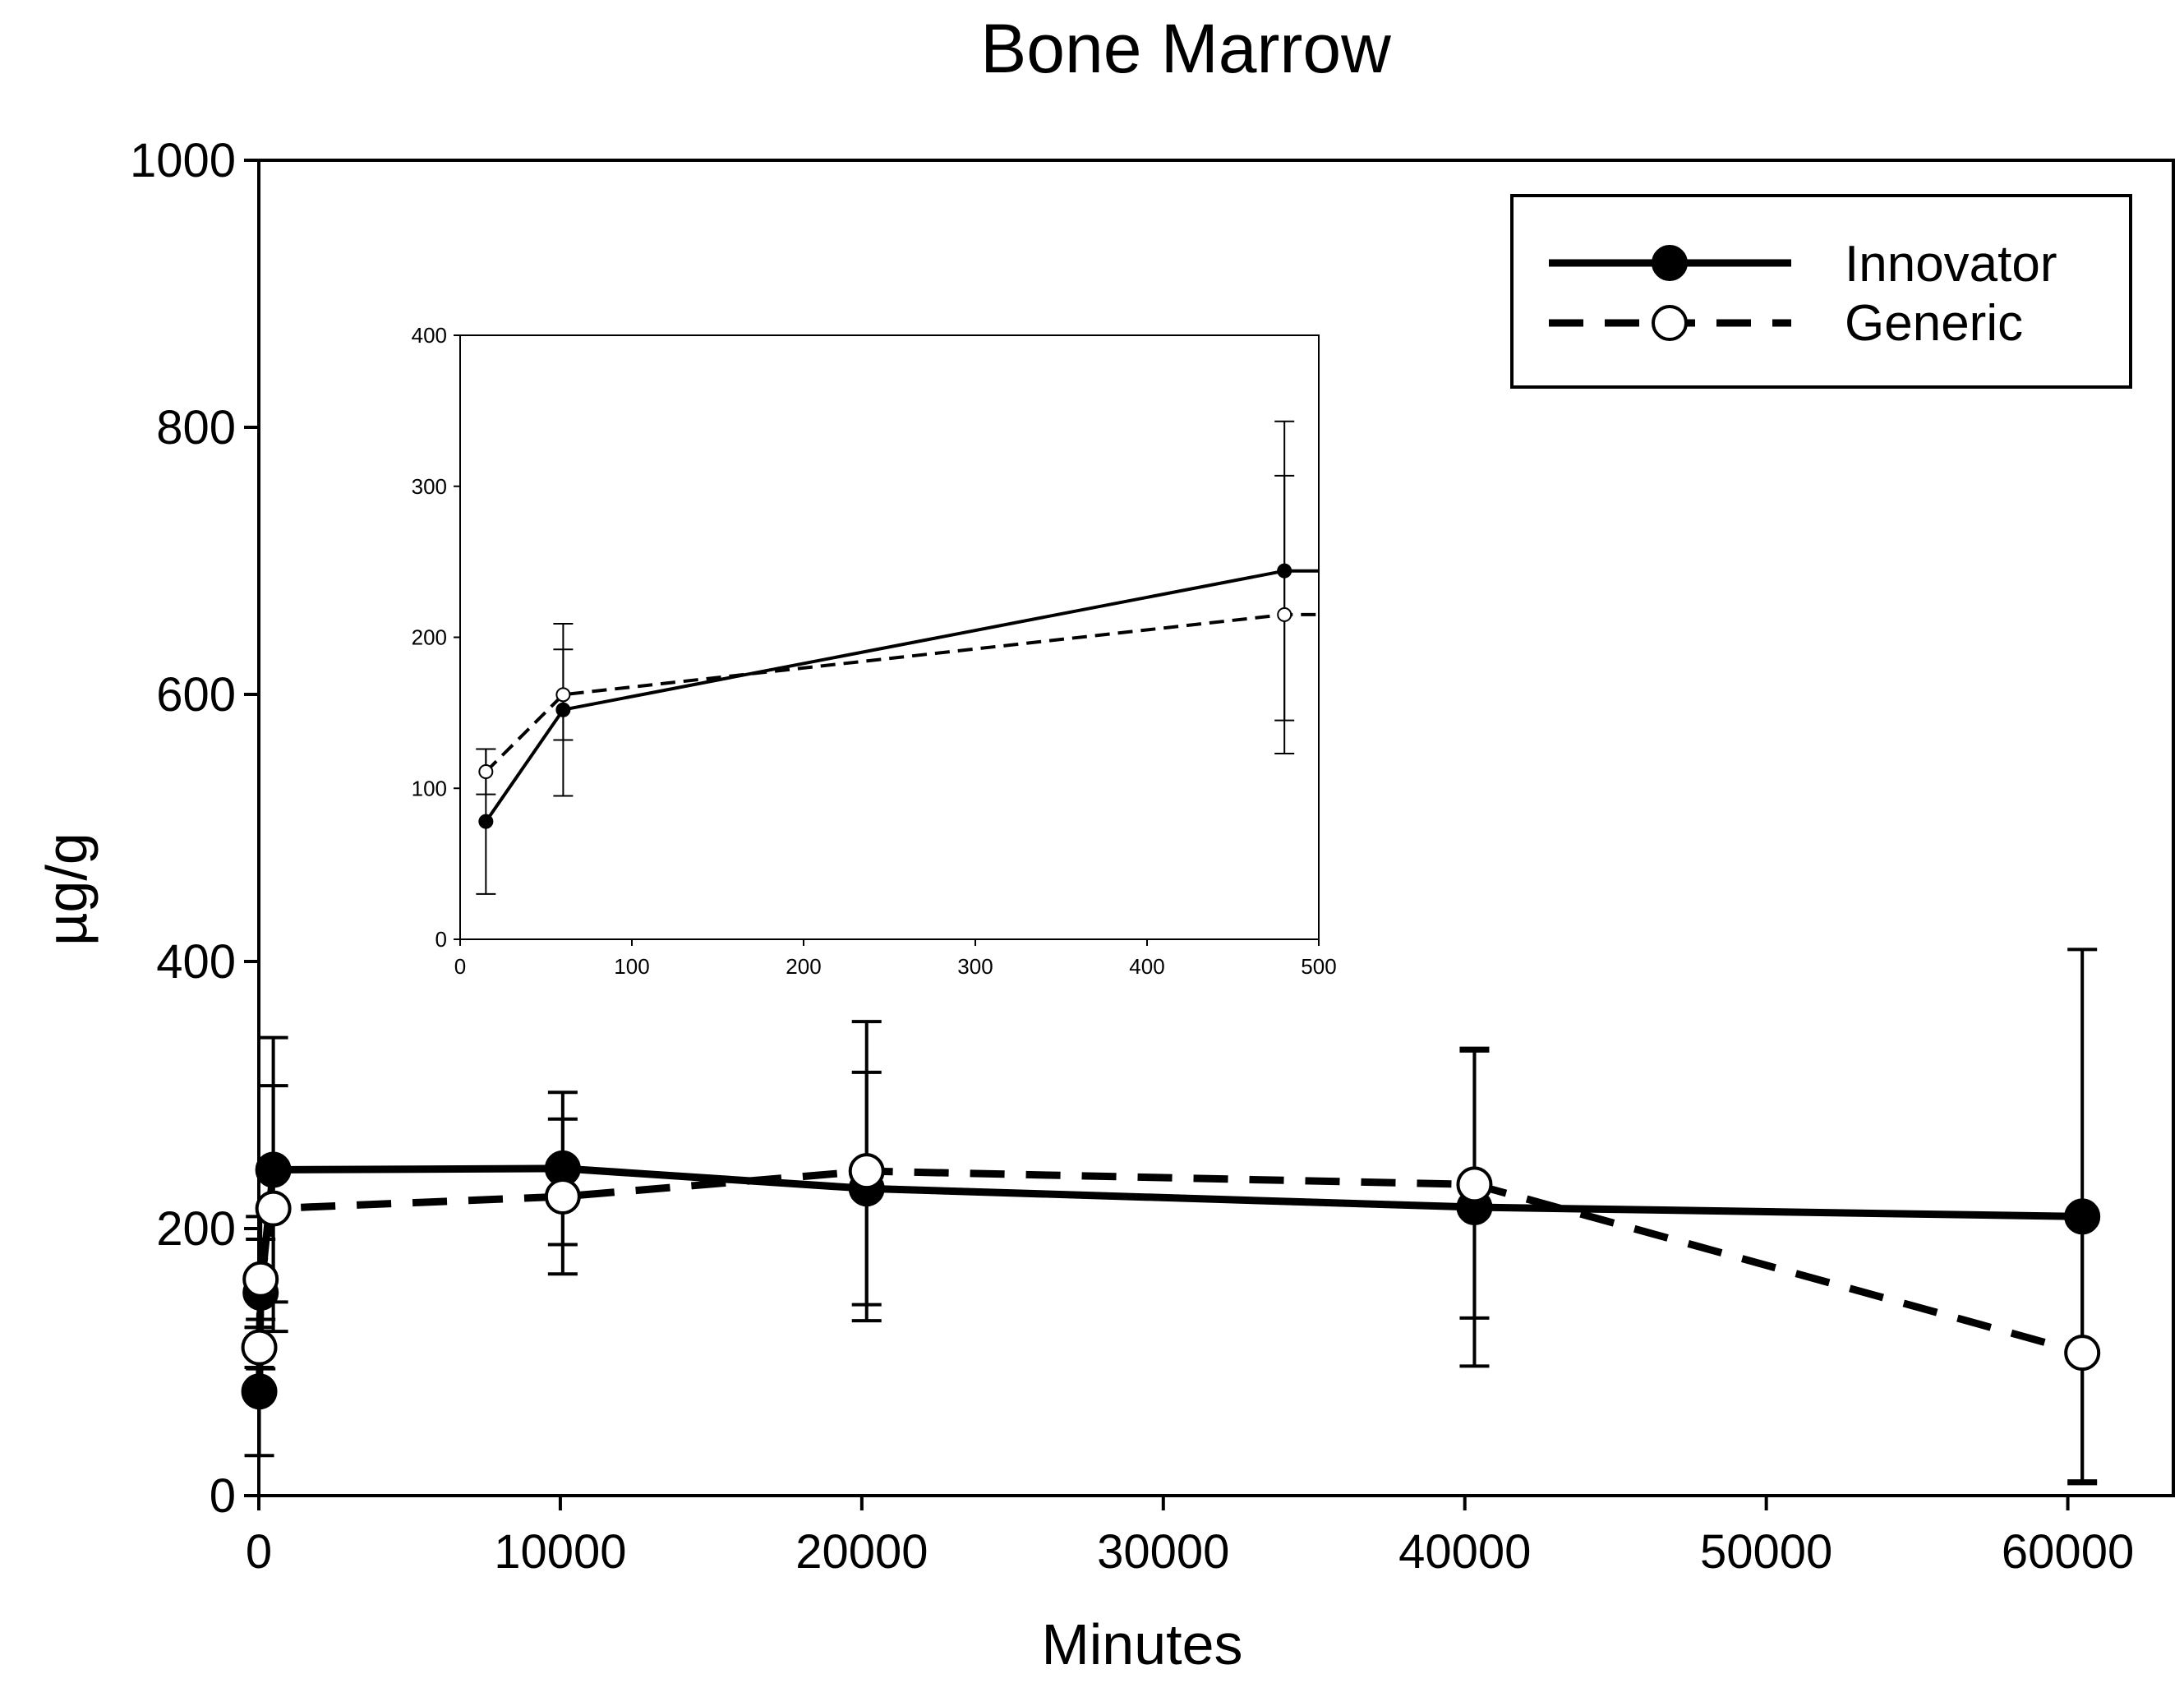 The width and height of the screenshot is (2184, 1683). I want to click on inset-y-tick-label: 100, so click(429, 788).